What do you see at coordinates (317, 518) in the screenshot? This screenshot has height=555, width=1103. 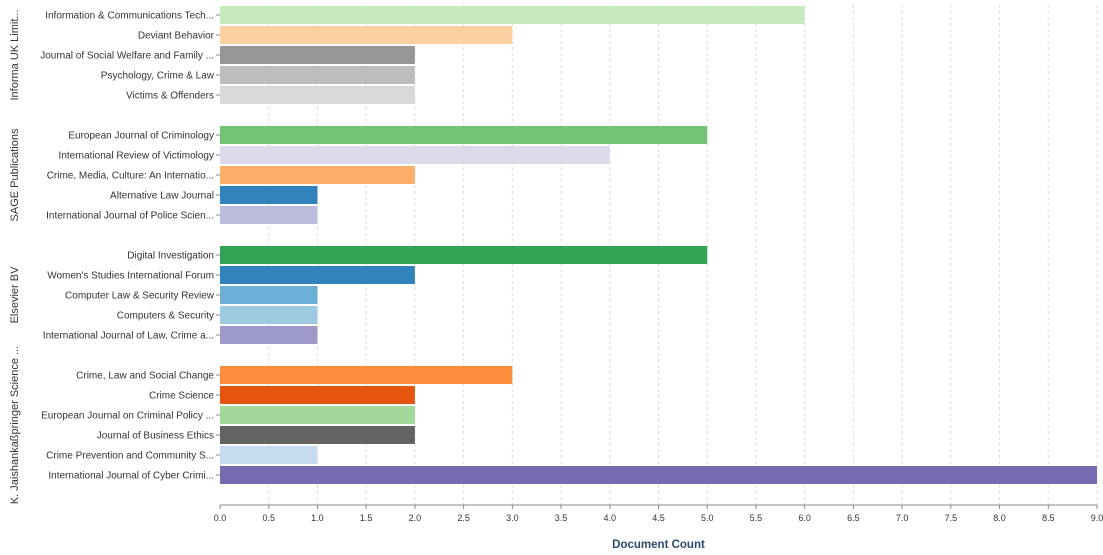 I see `x-tick-label: 1.0` at bounding box center [317, 518].